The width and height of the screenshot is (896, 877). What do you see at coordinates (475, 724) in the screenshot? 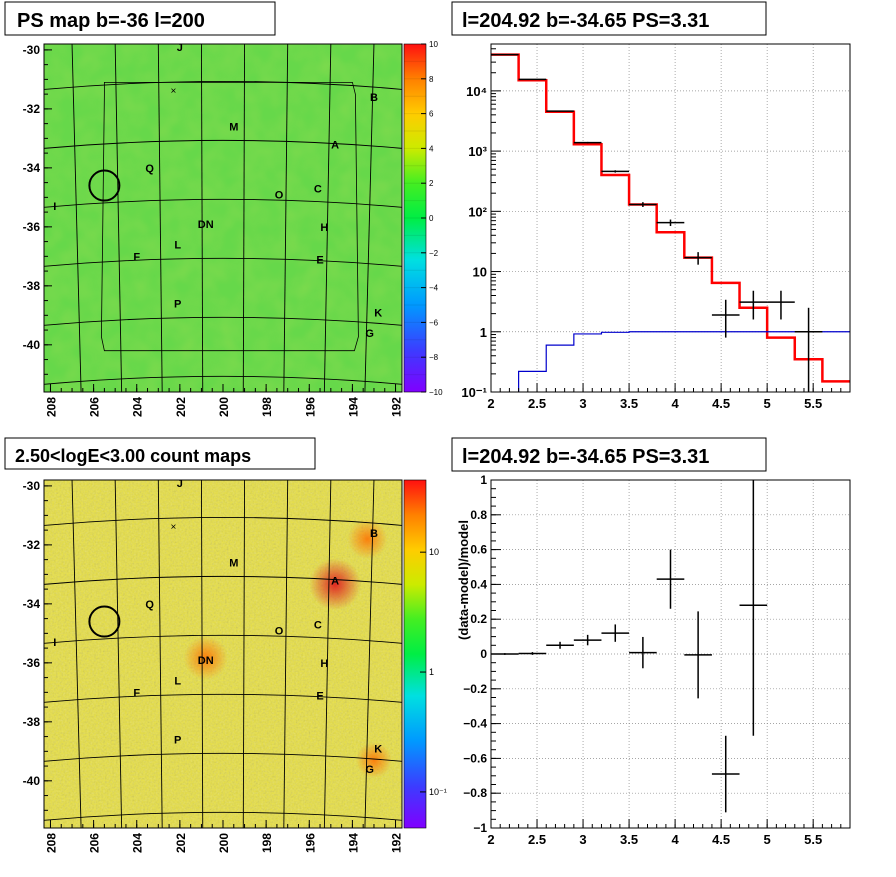
I see `y-tick-label: −0.4` at bounding box center [475, 724].